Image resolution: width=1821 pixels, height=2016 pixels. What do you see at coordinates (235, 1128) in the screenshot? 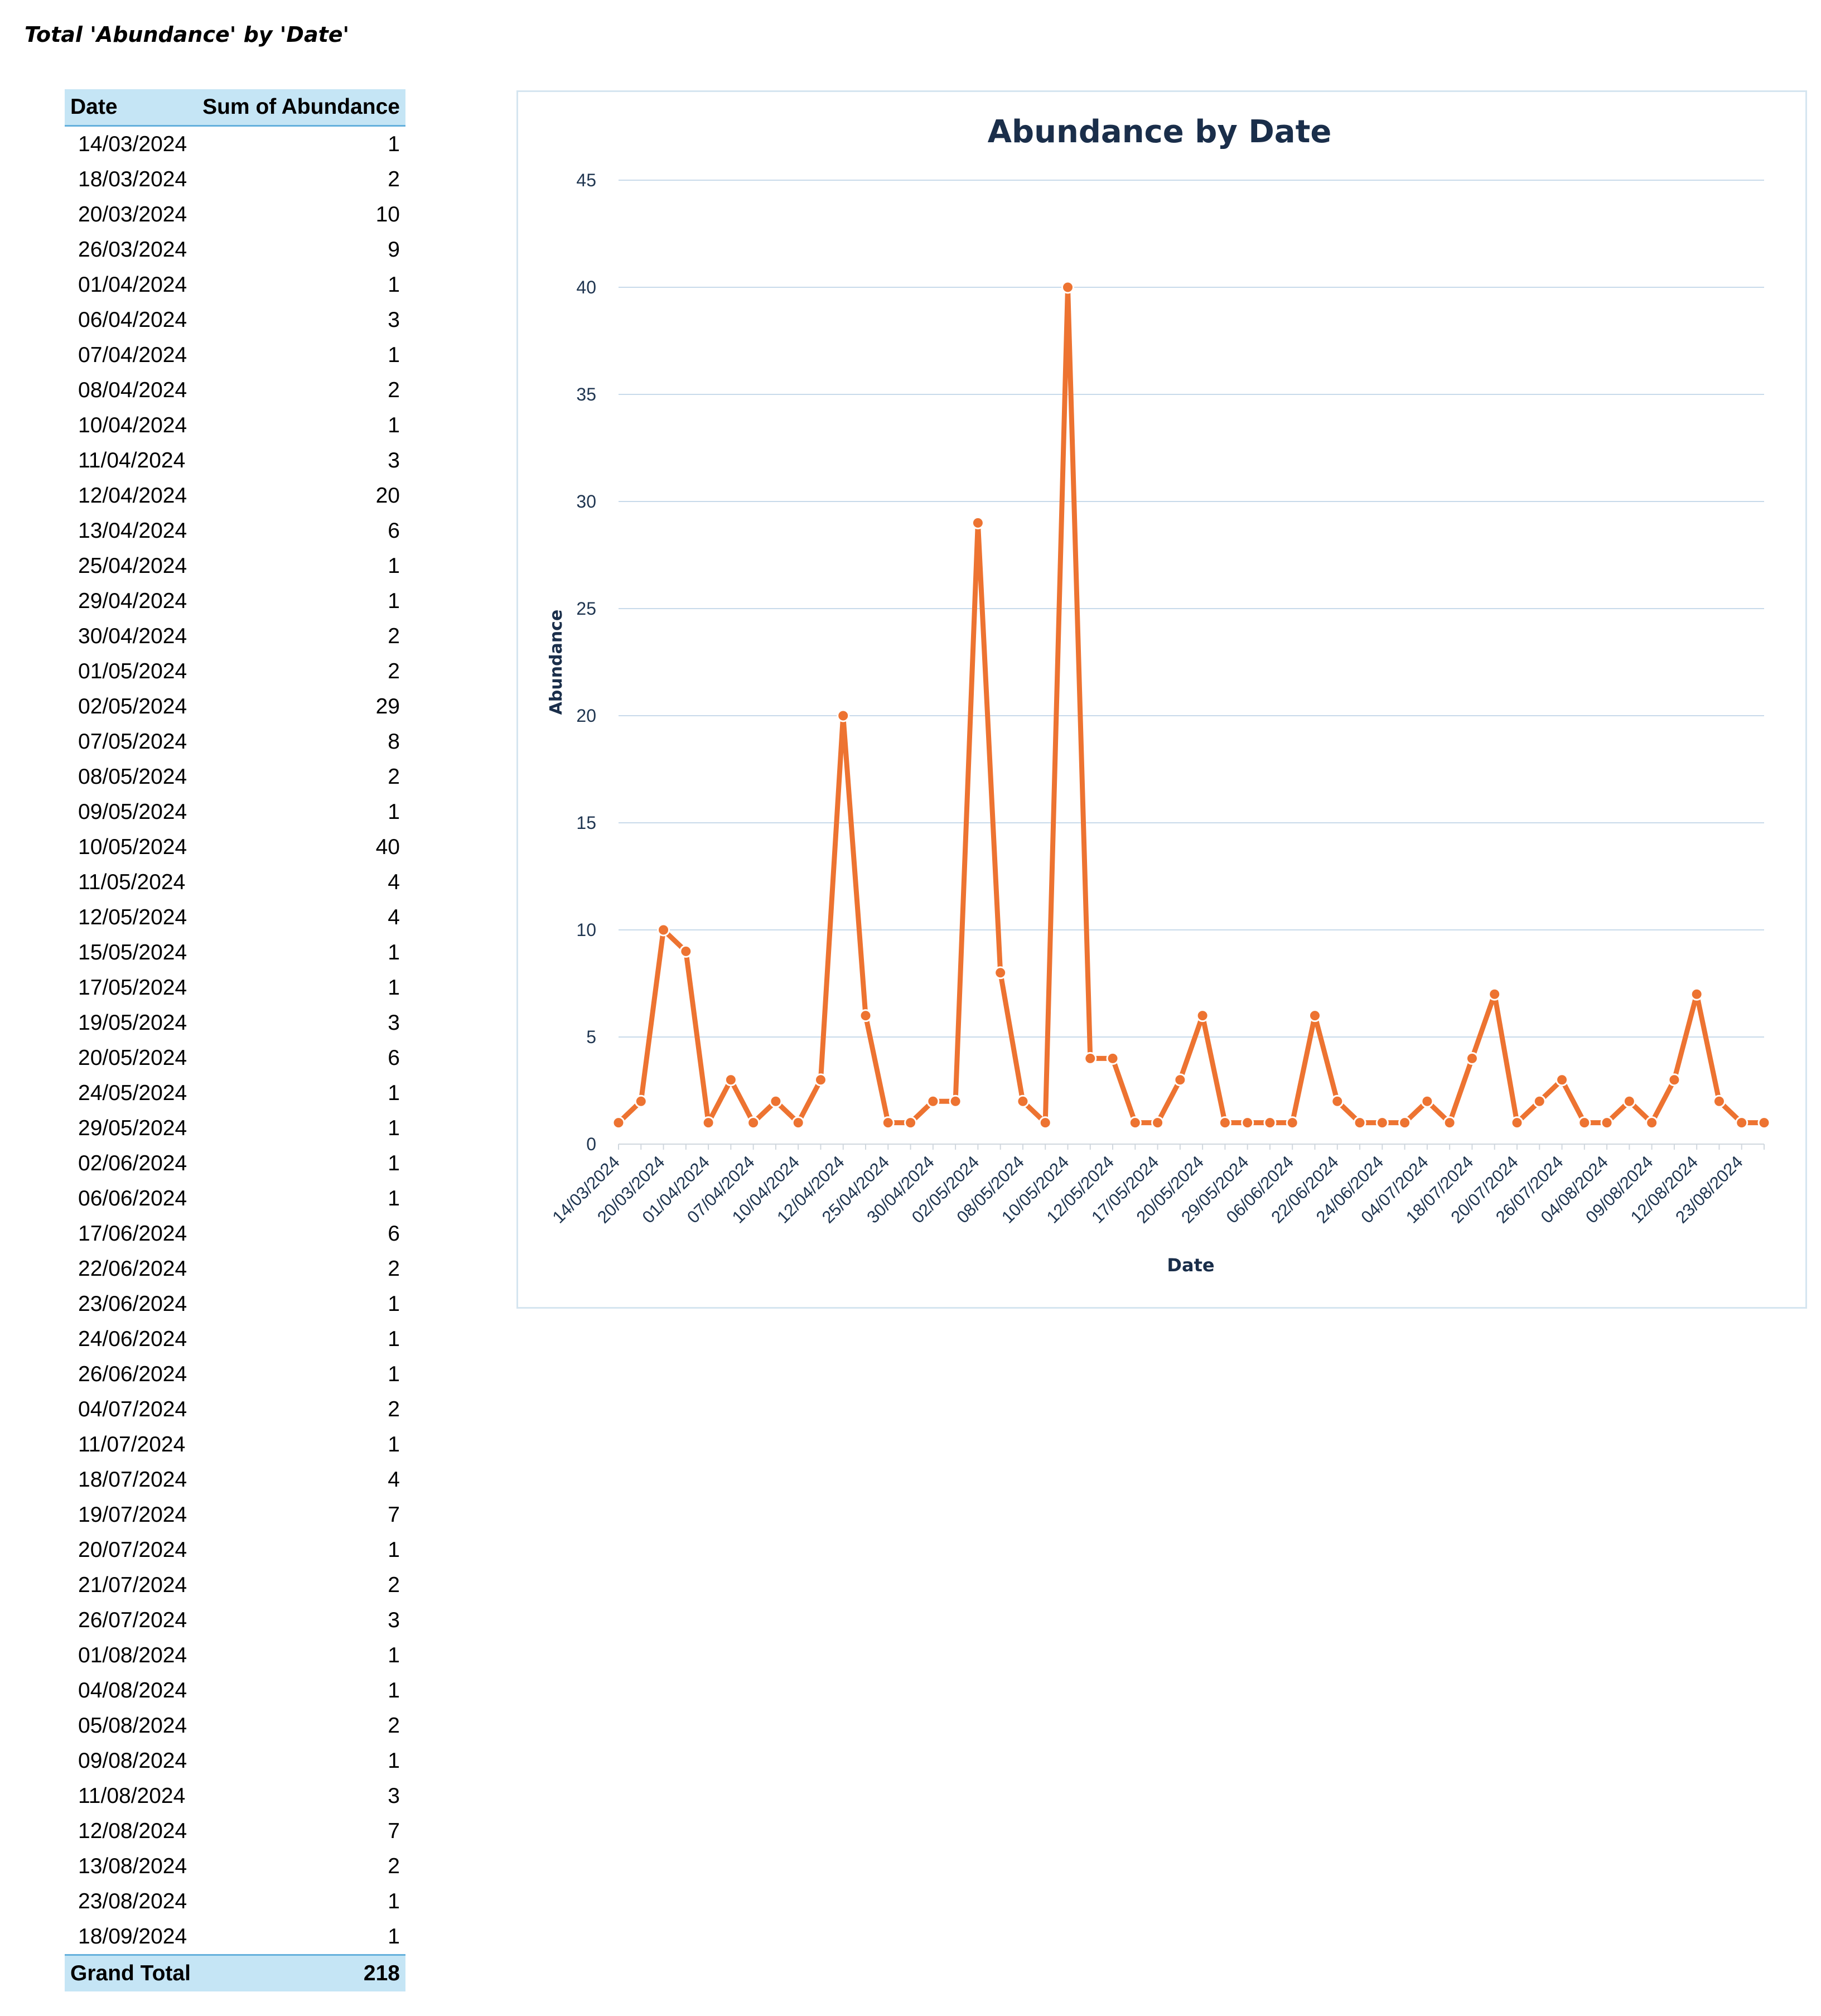
I see `table-row: 29/05/2024 1` at bounding box center [235, 1128].